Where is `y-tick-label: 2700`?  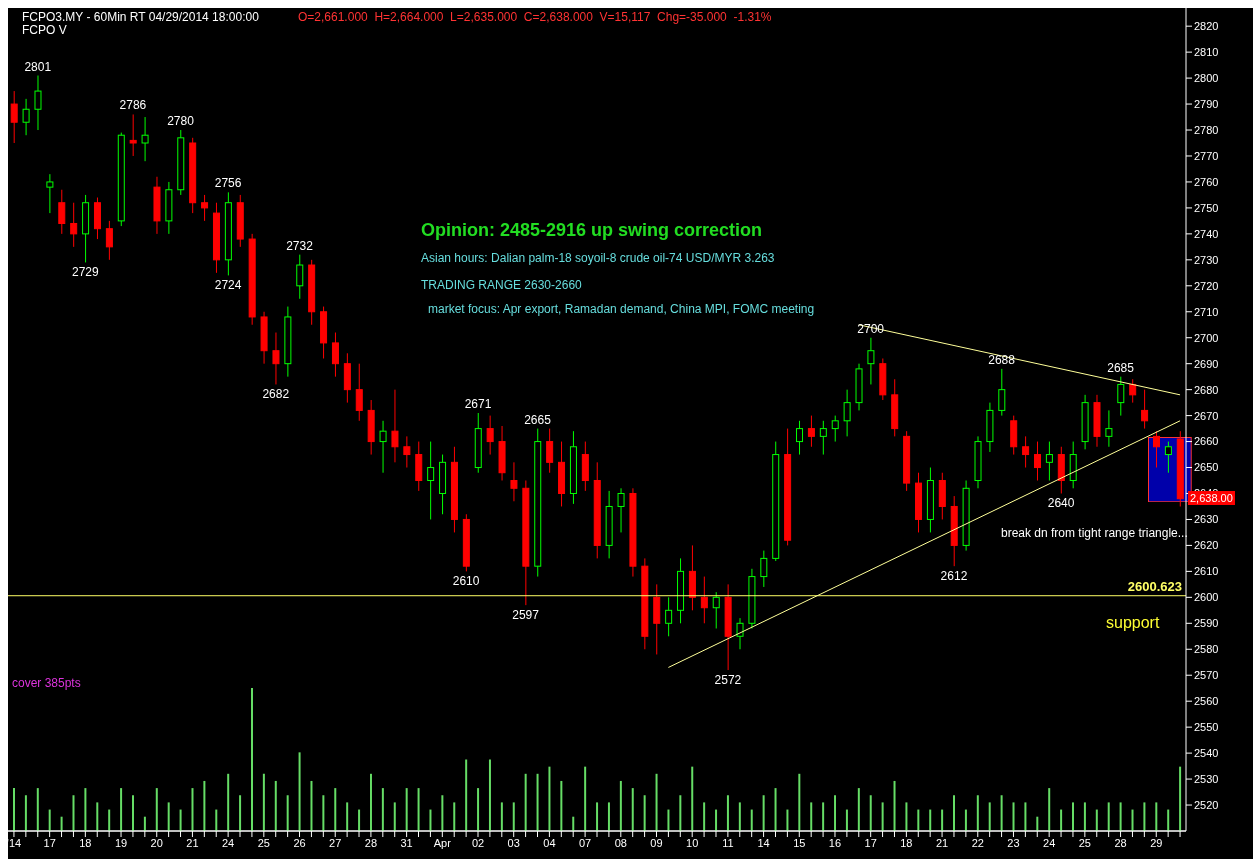 y-tick-label: 2700 is located at coordinates (1206, 337).